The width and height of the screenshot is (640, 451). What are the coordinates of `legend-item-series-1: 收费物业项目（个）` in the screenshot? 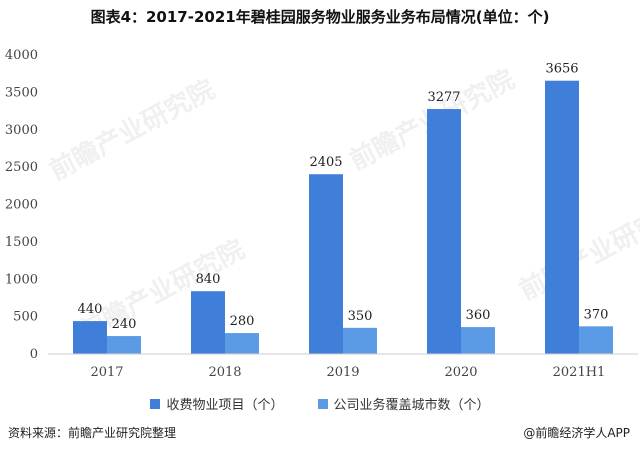 It's located at (217, 403).